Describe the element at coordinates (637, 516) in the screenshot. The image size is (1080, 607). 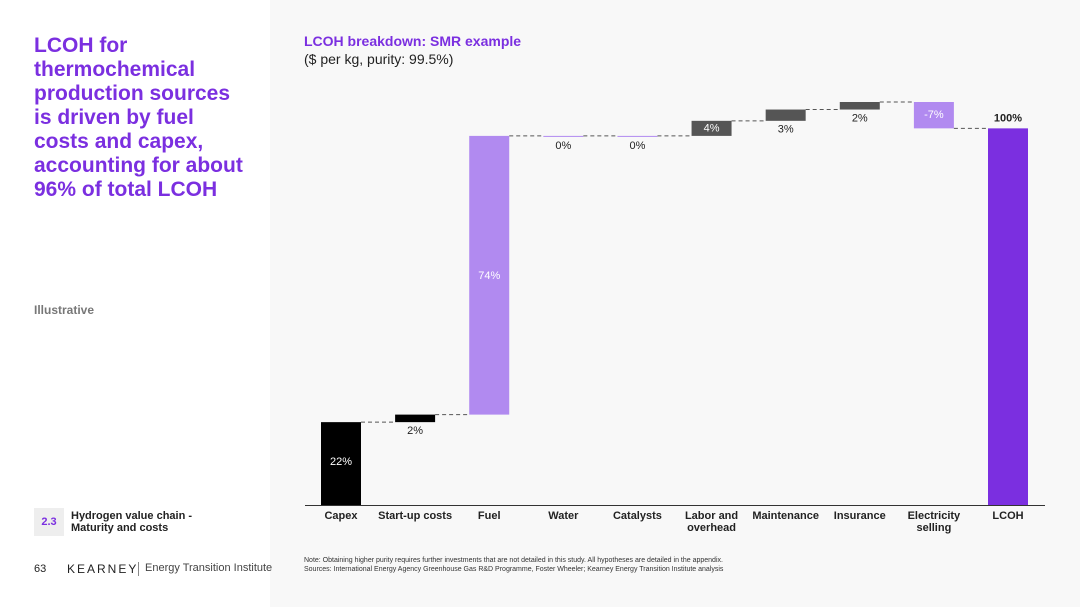
I see `x-tick-label: Catalysts` at that location.